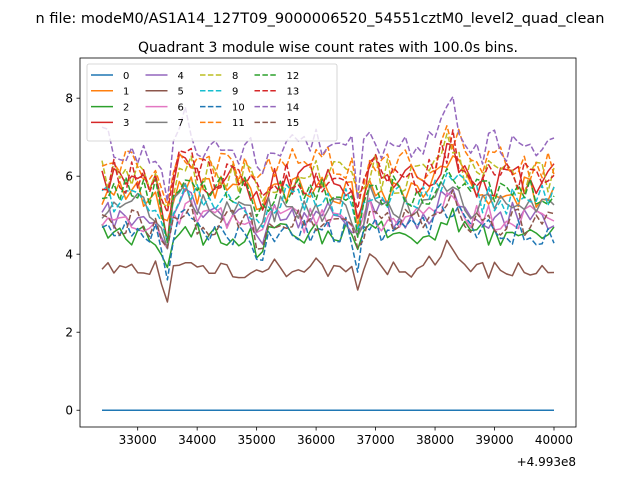  Describe the element at coordinates (375, 440) in the screenshot. I see `x-tick-label-37000: 37000` at that location.